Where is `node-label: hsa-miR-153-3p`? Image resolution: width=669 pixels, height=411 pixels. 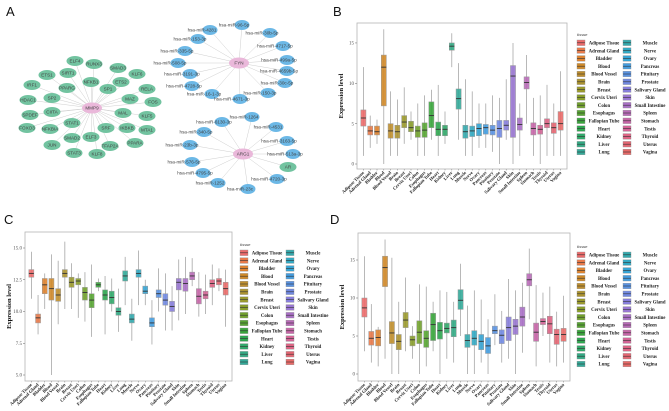
node-label: hsa-miR-153-3p is located at coordinates (190, 39).